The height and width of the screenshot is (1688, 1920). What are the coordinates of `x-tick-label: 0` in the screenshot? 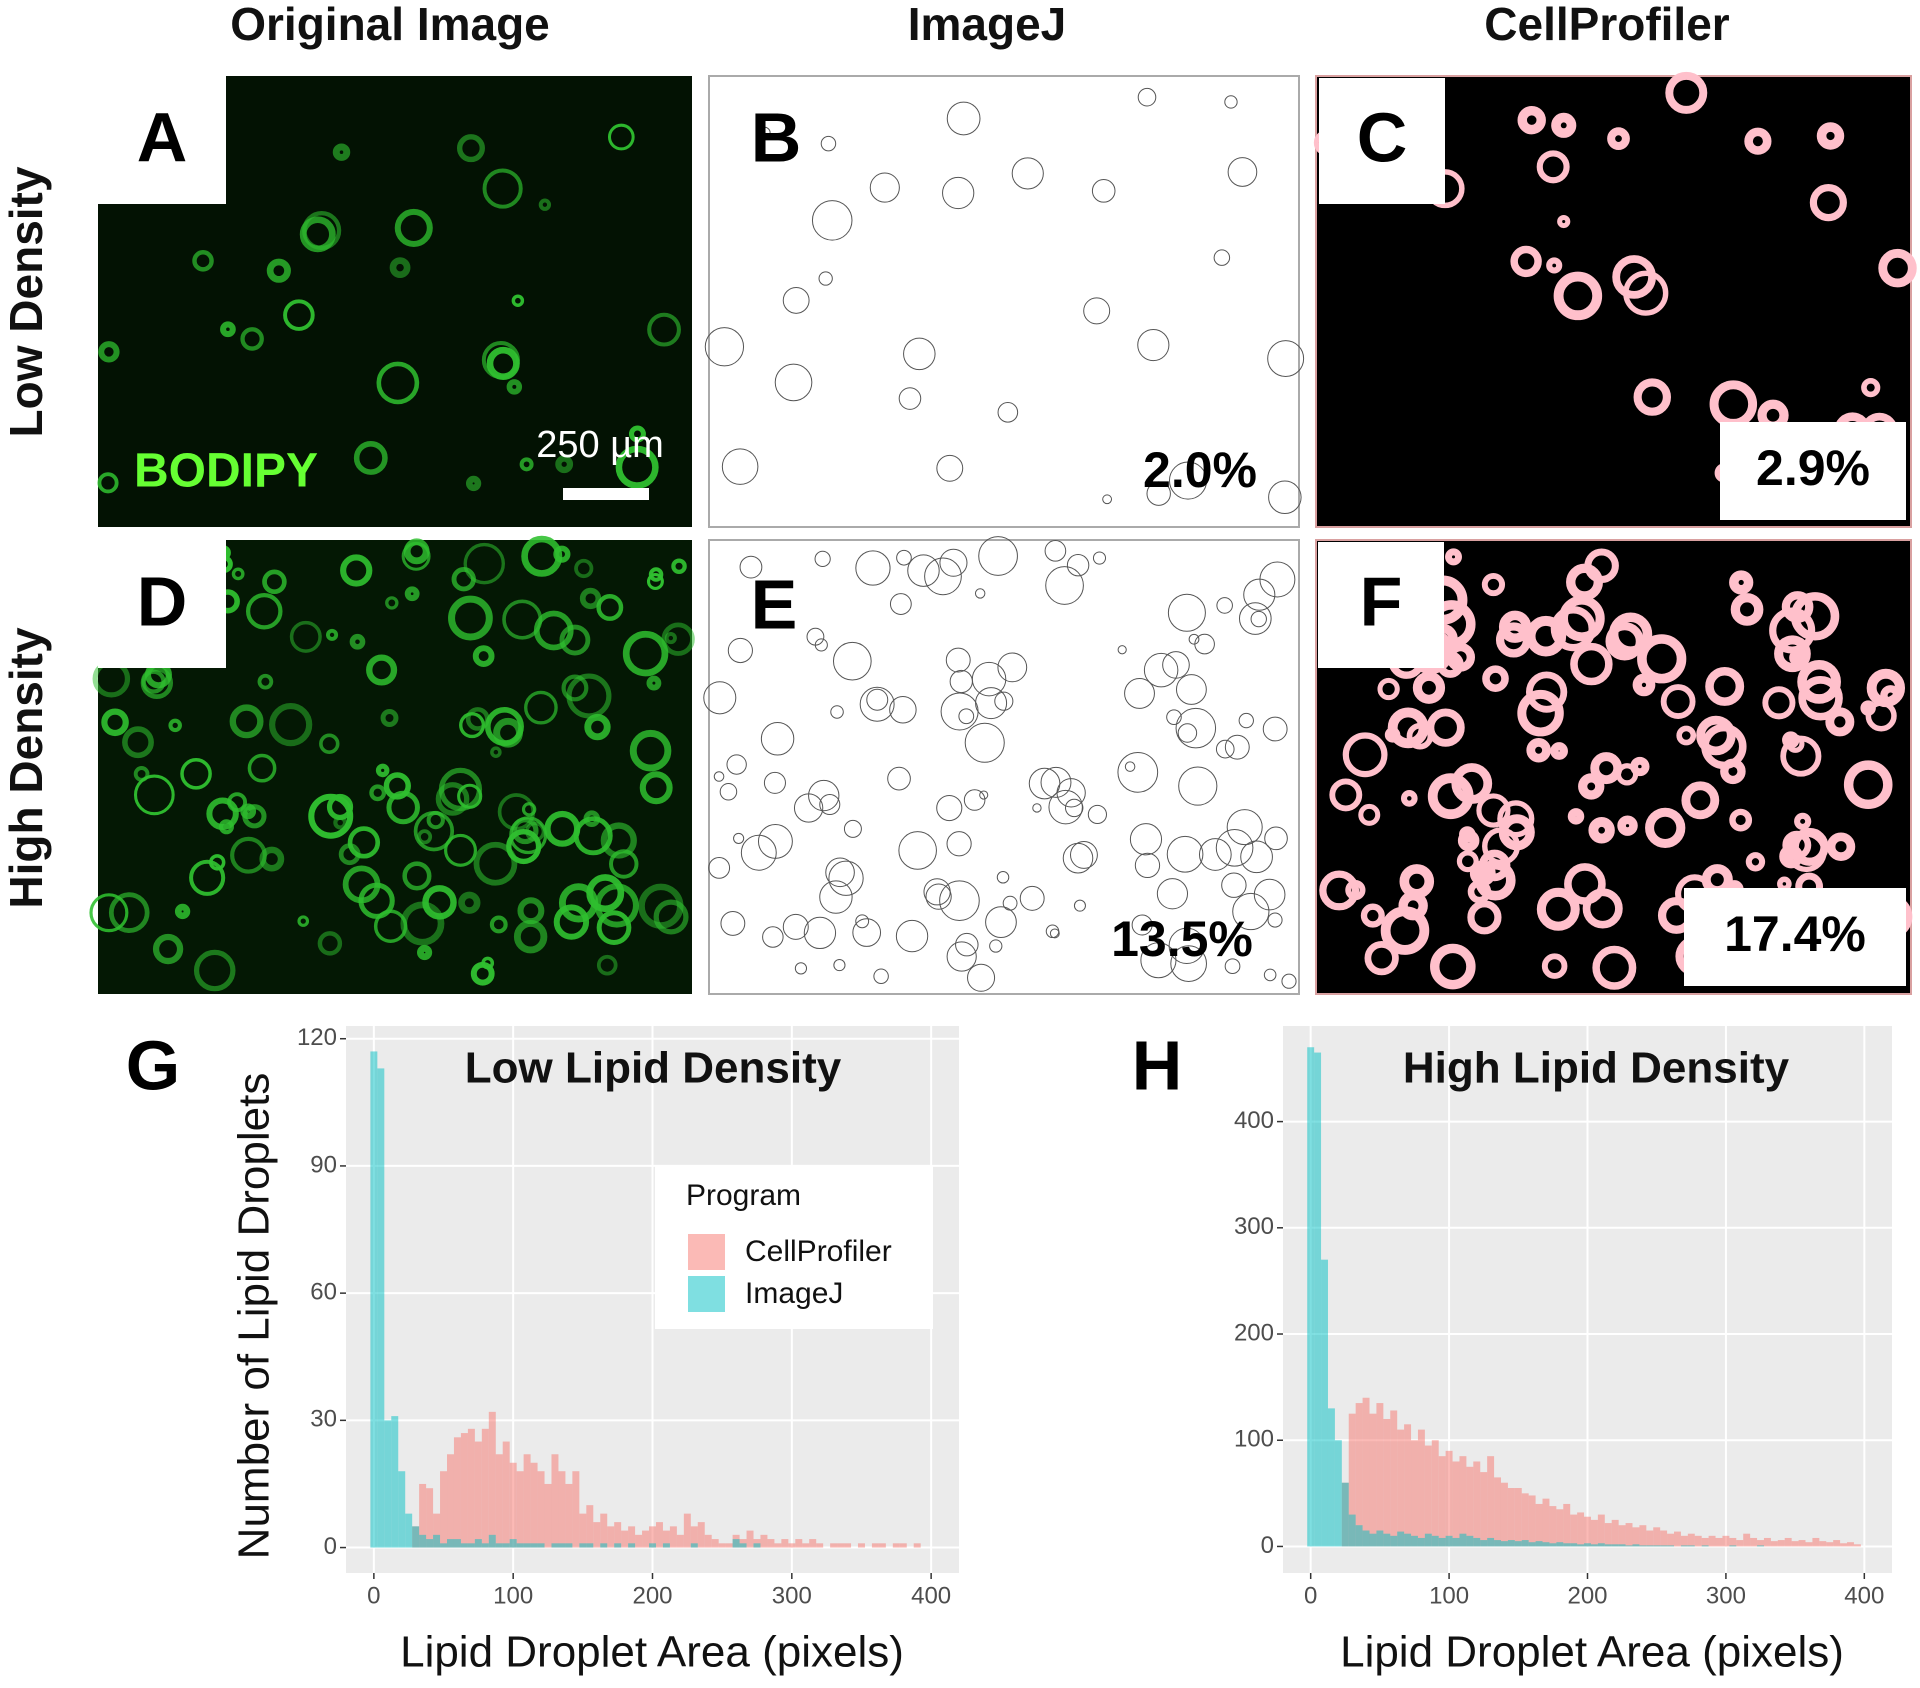 It's located at (1310, 1595).